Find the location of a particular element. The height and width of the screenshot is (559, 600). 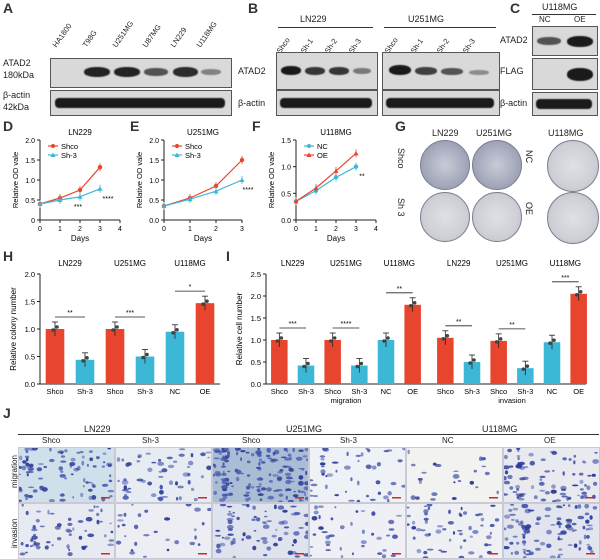

x-tick-label: 2 is located at coordinates (336, 229).